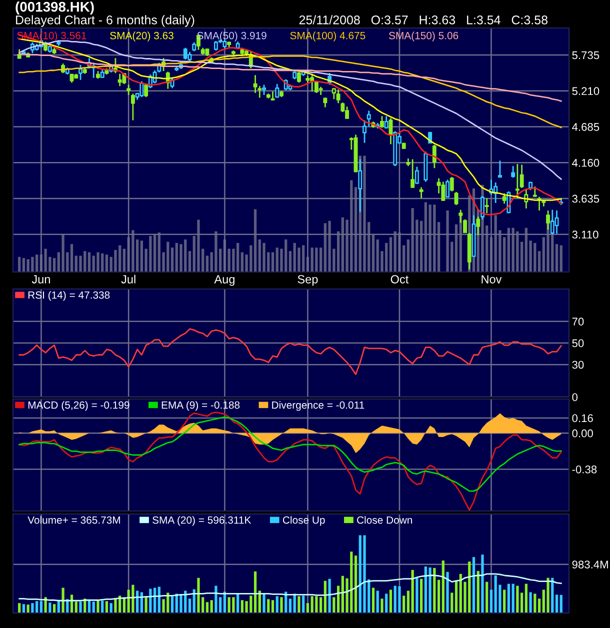  I want to click on x-tick-label: Oct, so click(399, 279).